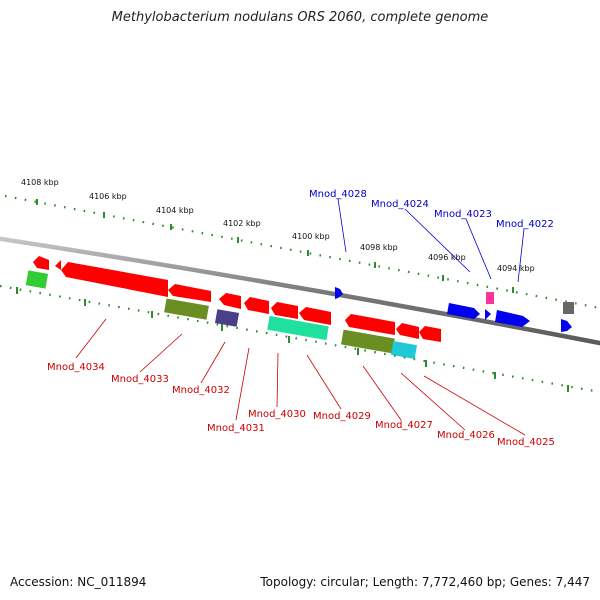 Image resolution: width=600 pixels, height=600 pixels. Describe the element at coordinates (342, 416) in the screenshot. I see `gene-label-reverse: Mnod_4029` at that location.